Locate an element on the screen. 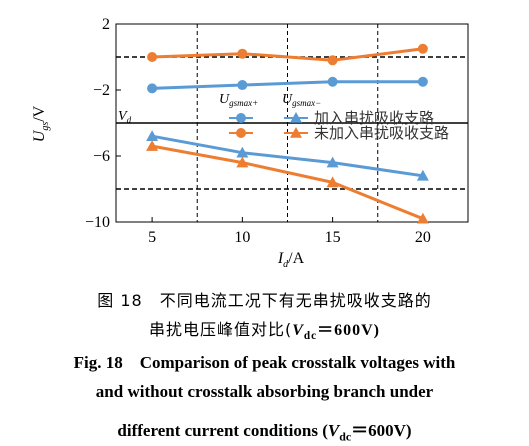 The width and height of the screenshot is (529, 446). caption-cn-line2-pre: 串扰电压峰值对比( is located at coordinates (221, 329).